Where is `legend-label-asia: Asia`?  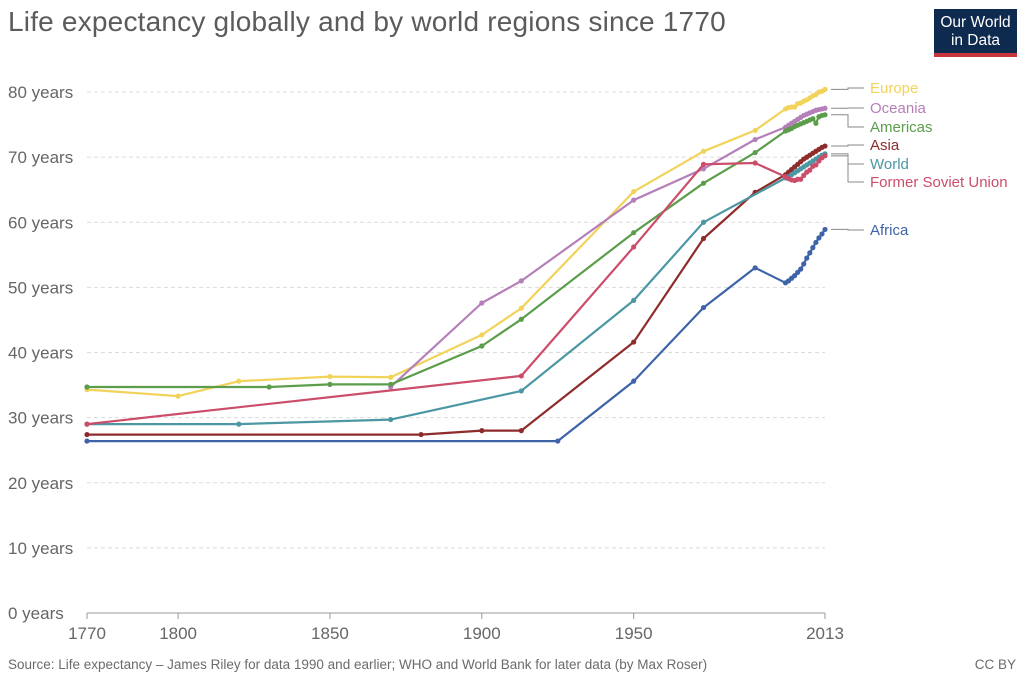 legend-label-asia: Asia is located at coordinates (885, 145).